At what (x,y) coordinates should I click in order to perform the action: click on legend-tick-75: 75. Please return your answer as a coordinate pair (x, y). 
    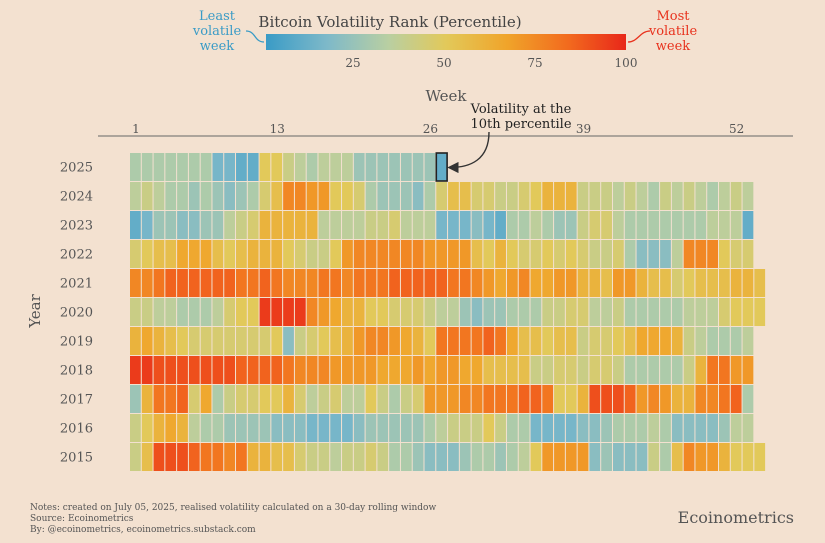
    Looking at the image, I should click on (534, 63).